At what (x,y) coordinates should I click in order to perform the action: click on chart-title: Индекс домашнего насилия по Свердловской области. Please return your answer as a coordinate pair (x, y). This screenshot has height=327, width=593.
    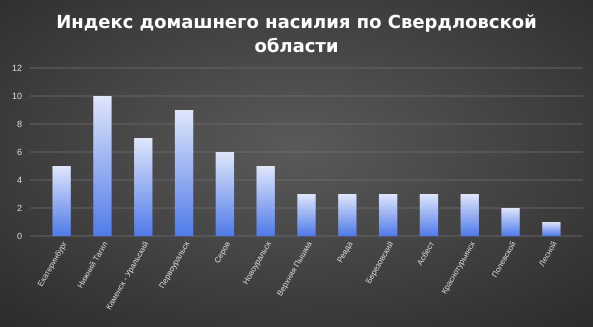
    Looking at the image, I should click on (296, 34).